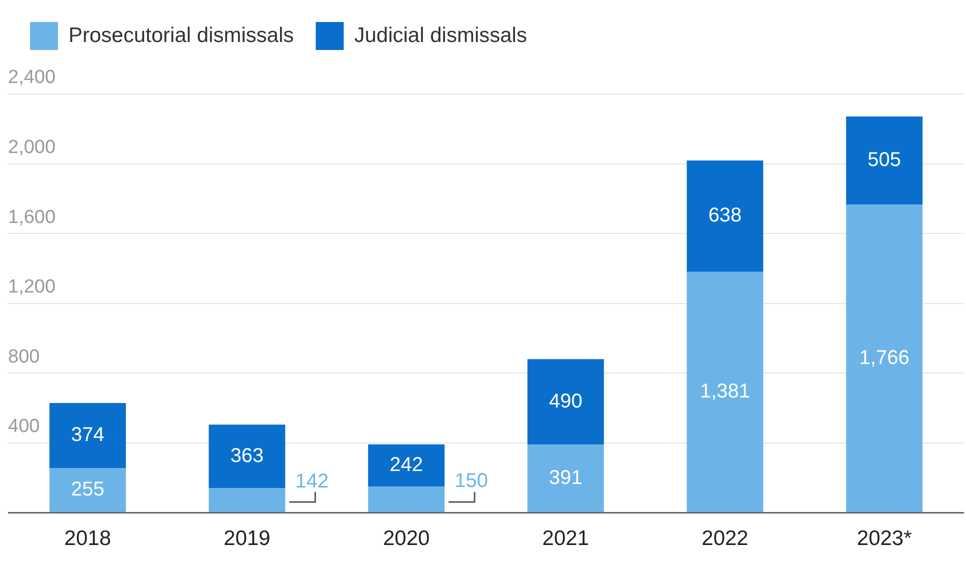  I want to click on data-label: 638, so click(725, 215).